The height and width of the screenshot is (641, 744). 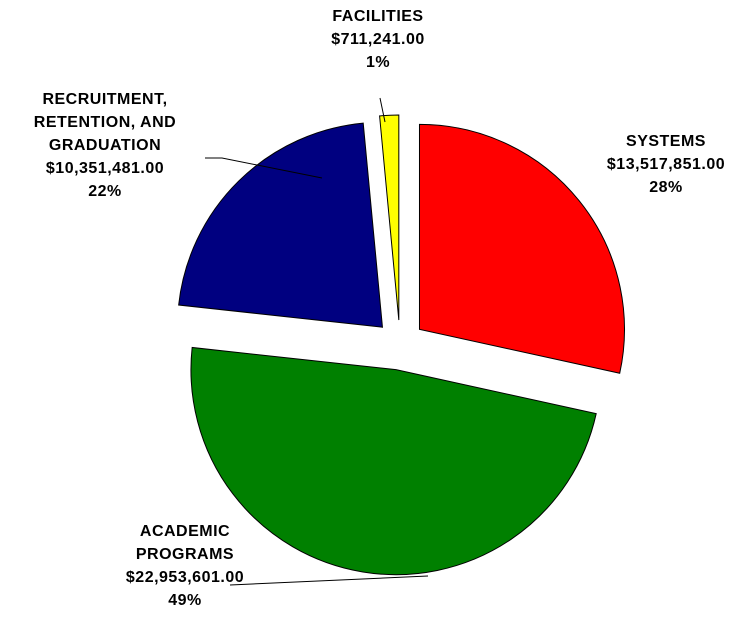 What do you see at coordinates (105, 191) in the screenshot?
I see `percent-label: 22%` at bounding box center [105, 191].